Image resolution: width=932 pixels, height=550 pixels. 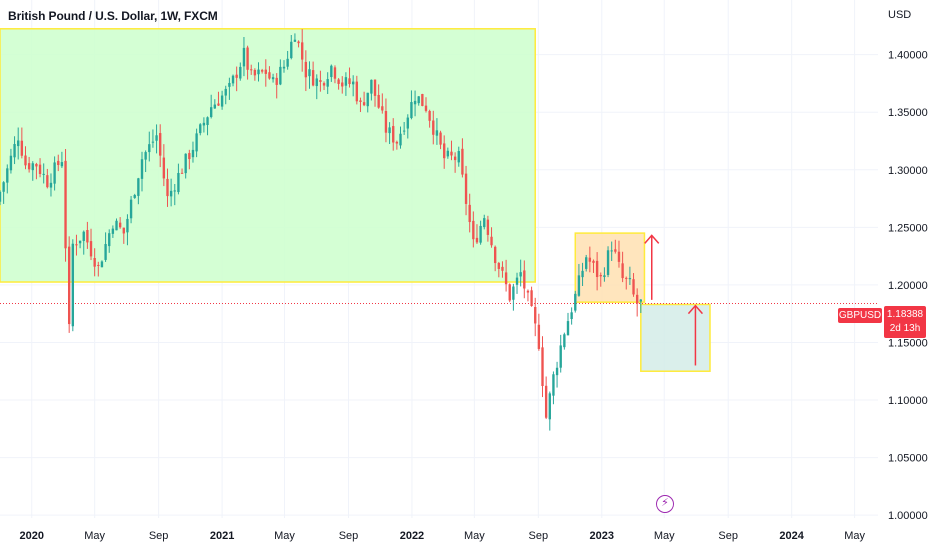 What do you see at coordinates (900, 15) in the screenshot?
I see `currency-label: USD` at bounding box center [900, 15].